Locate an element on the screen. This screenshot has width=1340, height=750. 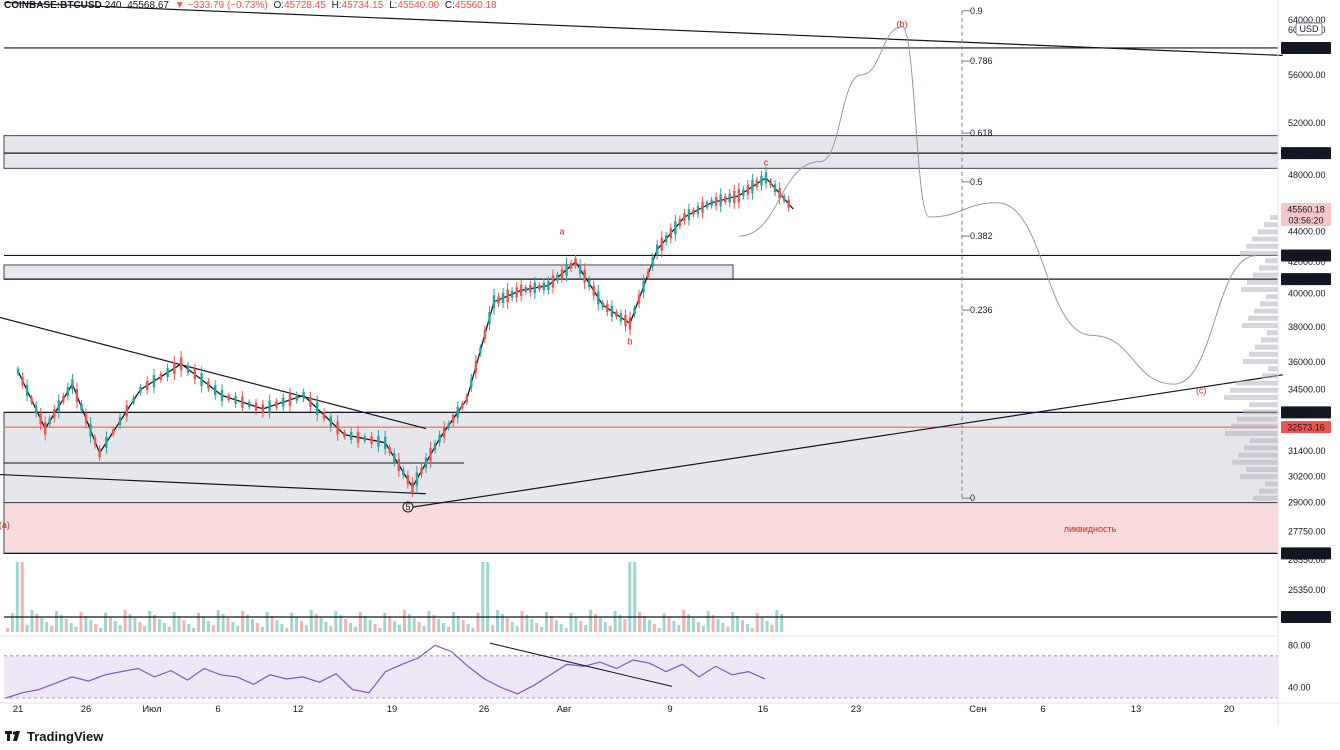
open-value: 45728.45 is located at coordinates (305, 5).